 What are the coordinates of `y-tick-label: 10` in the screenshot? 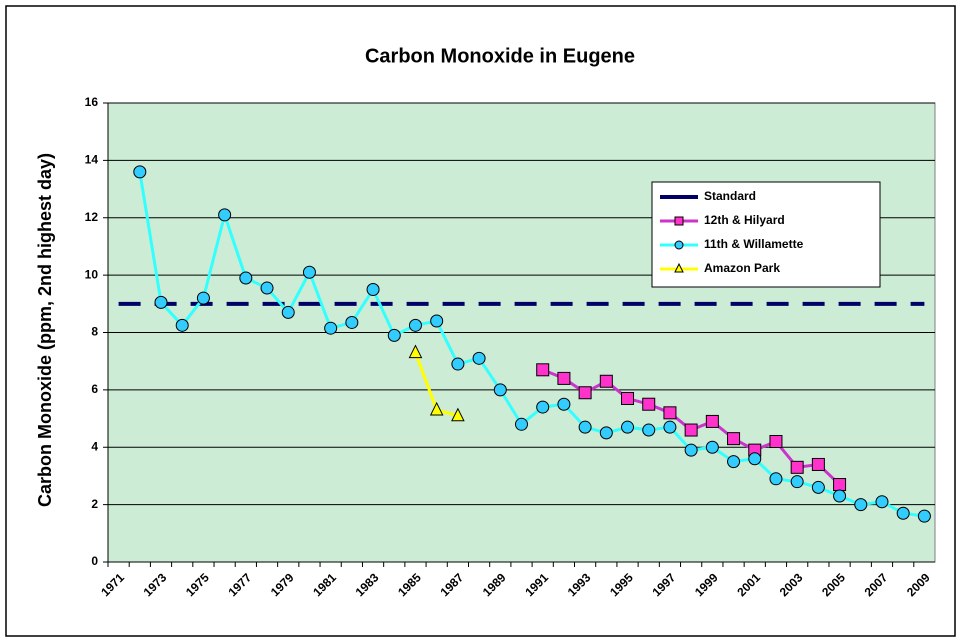 It's located at (92, 274).